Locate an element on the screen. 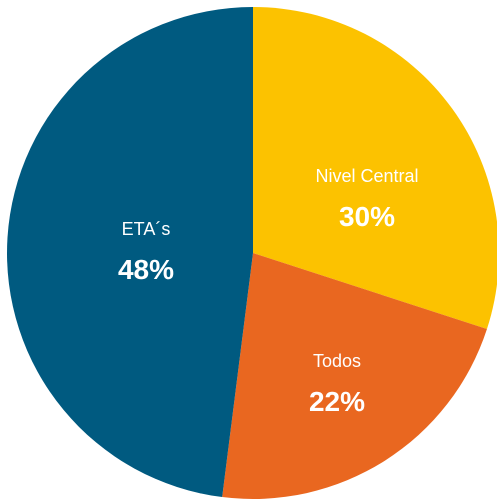 The height and width of the screenshot is (500, 497). slice-label-2: Todos is located at coordinates (337, 361).